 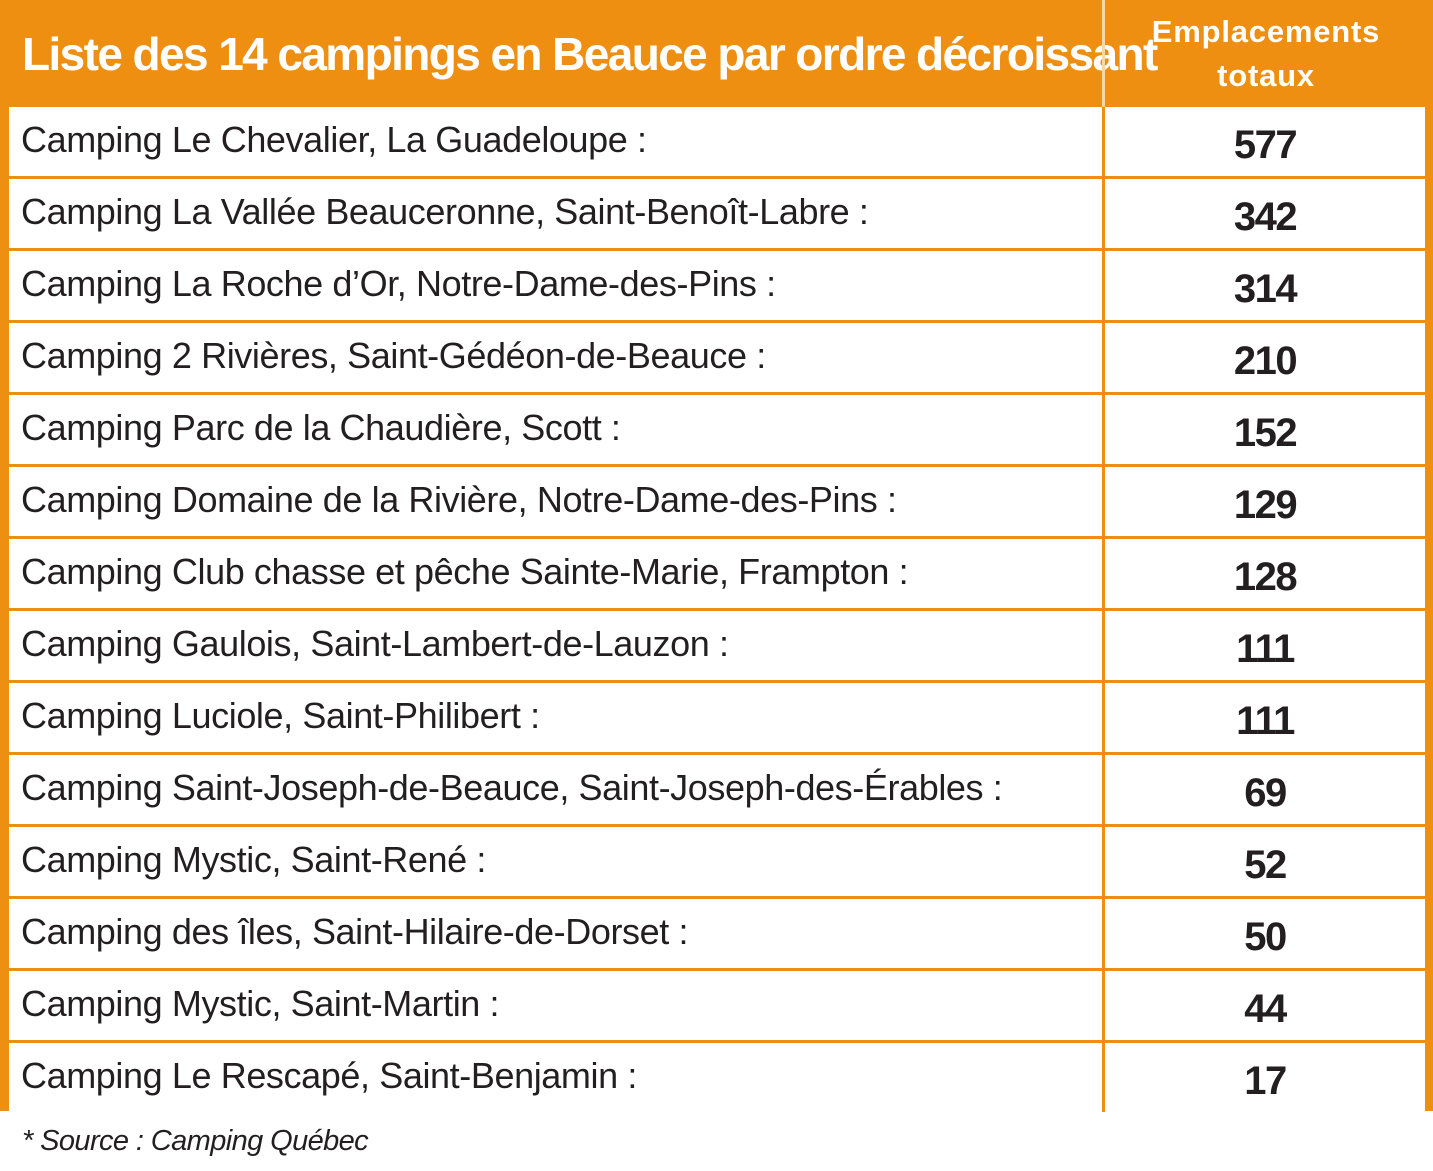 What do you see at coordinates (1265, 505) in the screenshot?
I see `site-count: 129` at bounding box center [1265, 505].